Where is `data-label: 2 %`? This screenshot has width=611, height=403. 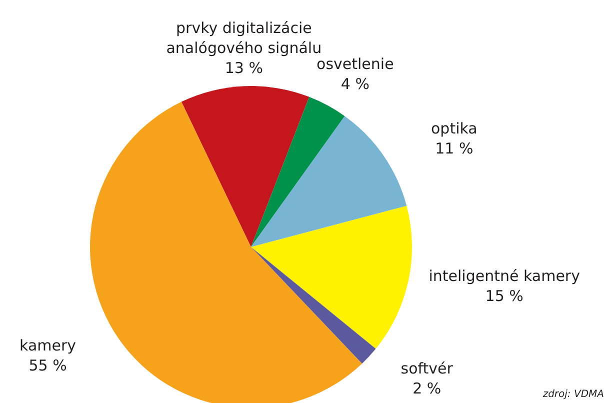 data-label: 2 % is located at coordinates (427, 388).